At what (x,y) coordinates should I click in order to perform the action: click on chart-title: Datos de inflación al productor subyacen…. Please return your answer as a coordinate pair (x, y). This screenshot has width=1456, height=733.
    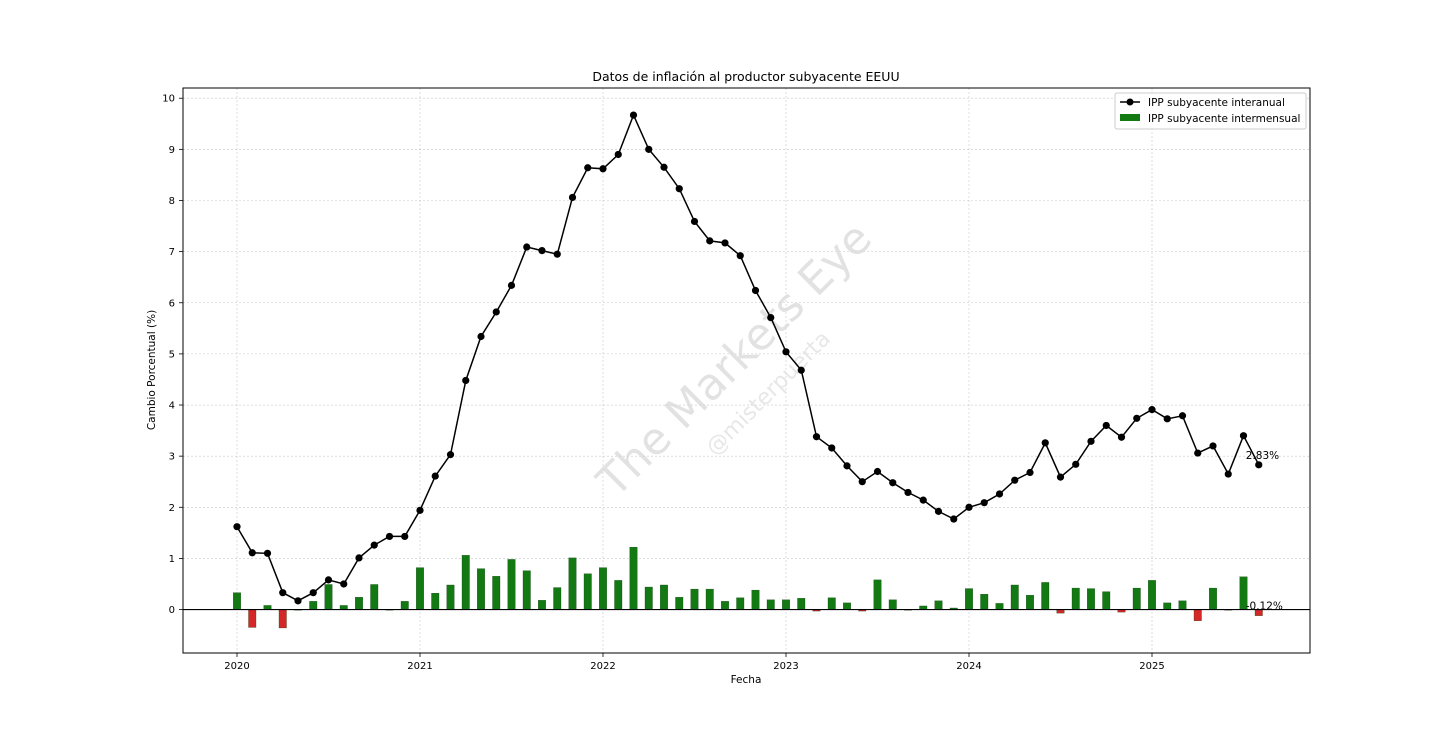
    Looking at the image, I should click on (745, 76).